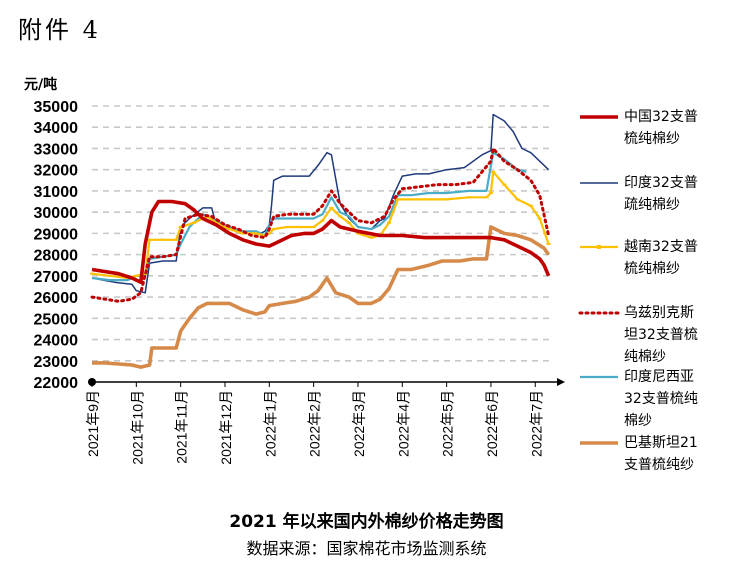 This screenshot has width=733, height=564. I want to click on legend-label-india: 印度32支普 疏纯棉纱, so click(678, 194).